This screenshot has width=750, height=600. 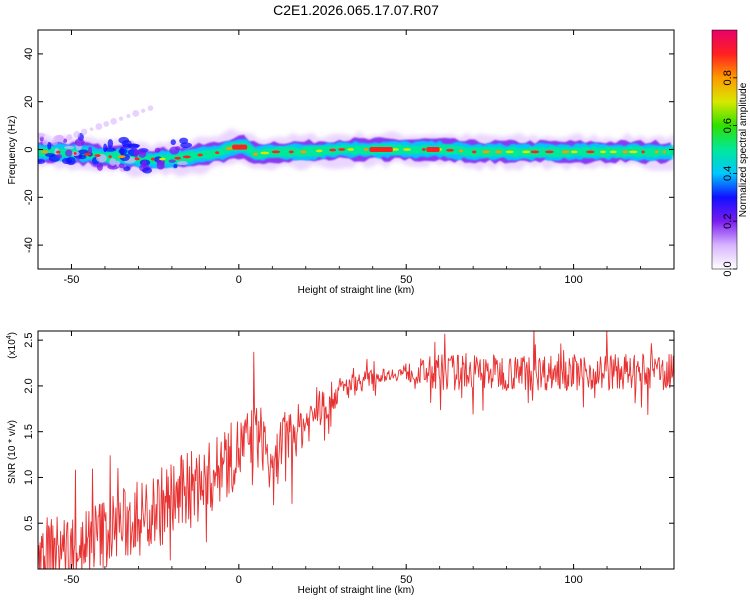 I want to click on spectrogram-x-tick-label: 50, so click(x=406, y=280).